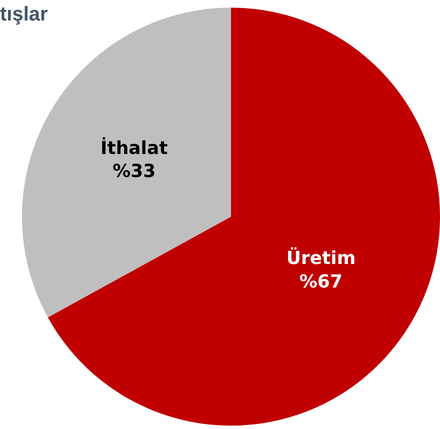  What do you see at coordinates (321, 258) in the screenshot?
I see `slice-label: Üretim` at bounding box center [321, 258].